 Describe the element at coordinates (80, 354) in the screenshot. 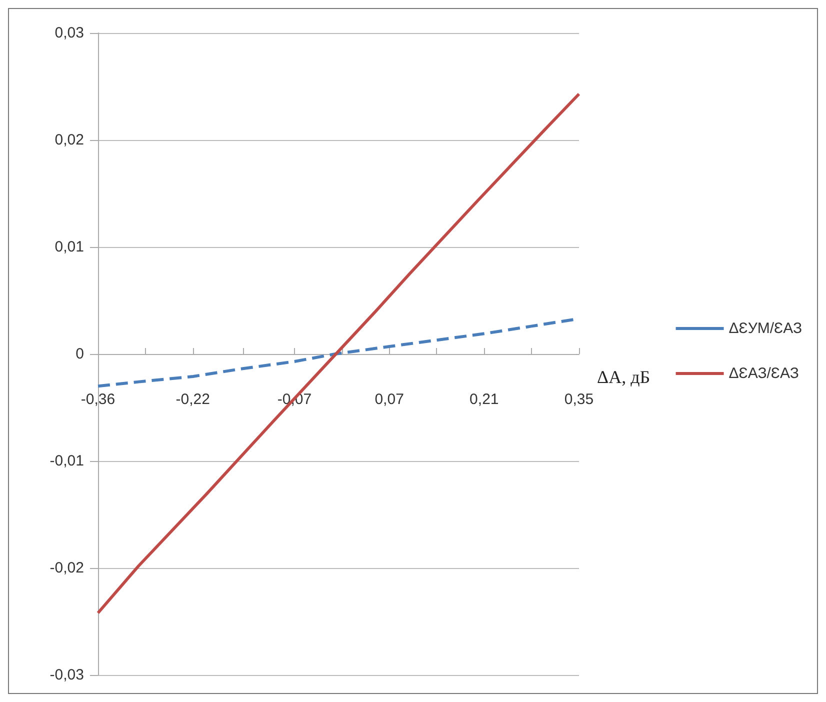

I see `y-tick-label: 0` at that location.